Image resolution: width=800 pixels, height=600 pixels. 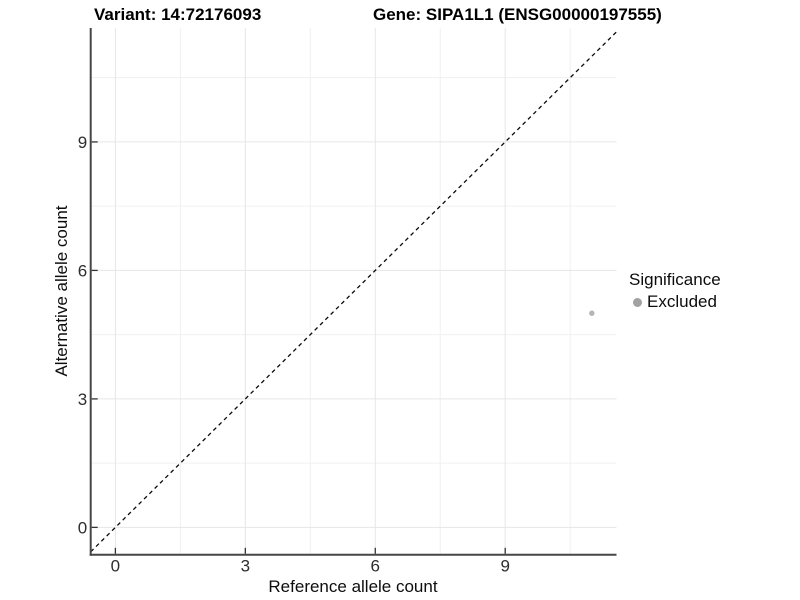 What do you see at coordinates (675, 279) in the screenshot?
I see `legend-title: Significance` at bounding box center [675, 279].